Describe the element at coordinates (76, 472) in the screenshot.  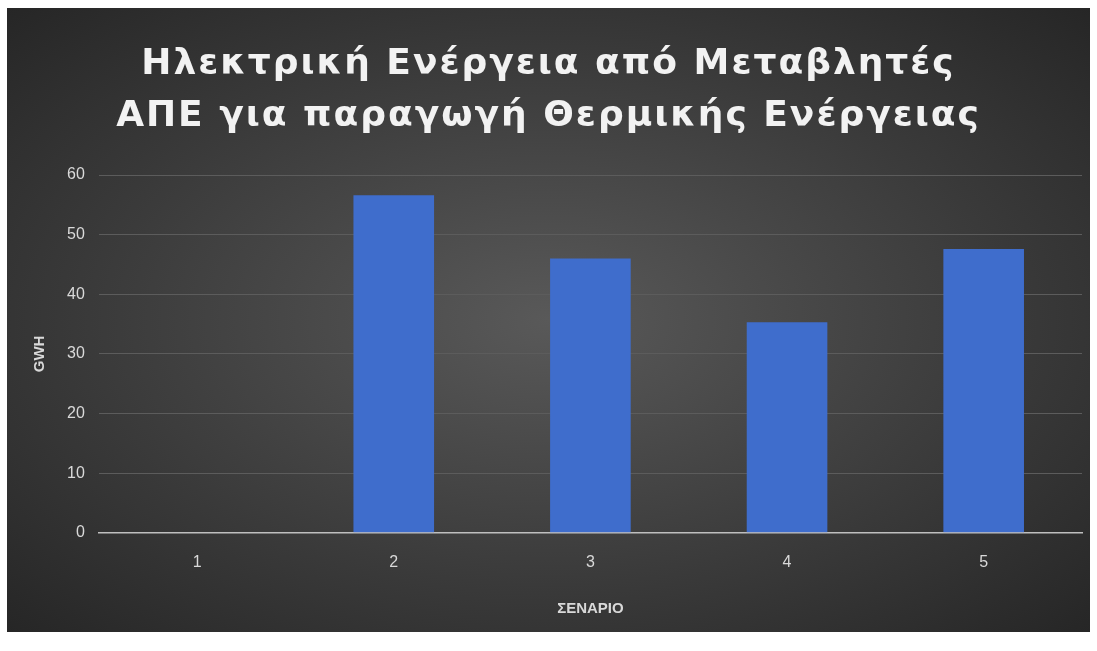
I see `y-tick-label: 10` at that location.